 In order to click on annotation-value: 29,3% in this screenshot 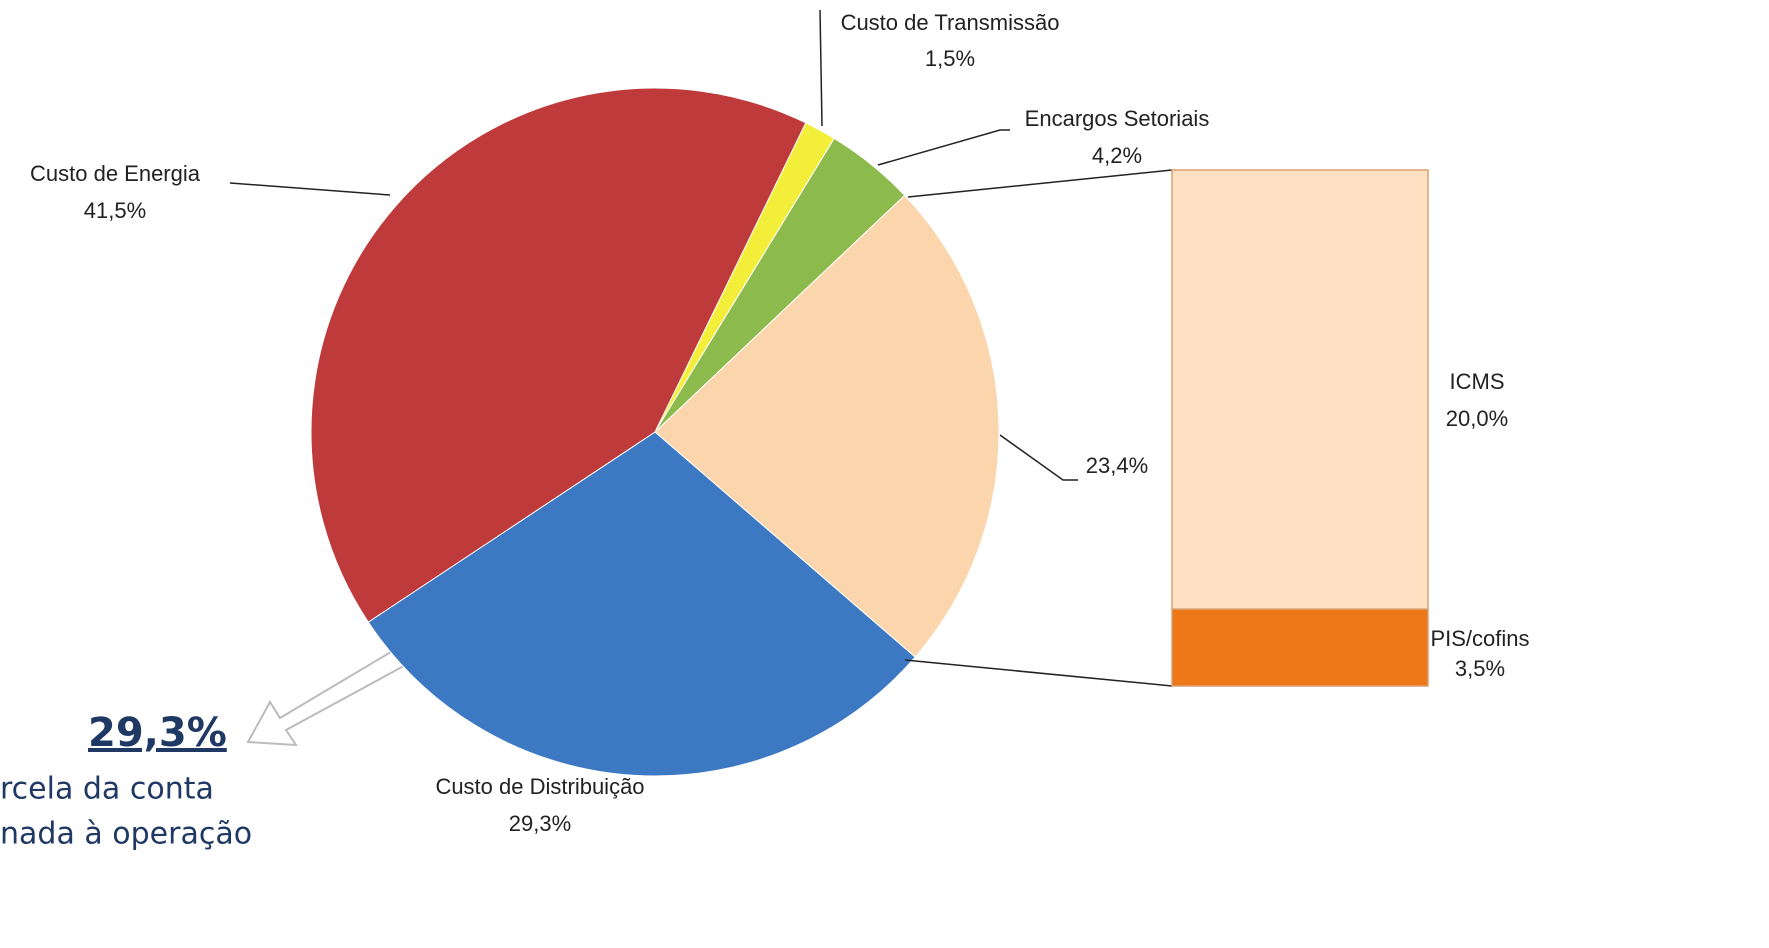, I will do `click(157, 733)`.